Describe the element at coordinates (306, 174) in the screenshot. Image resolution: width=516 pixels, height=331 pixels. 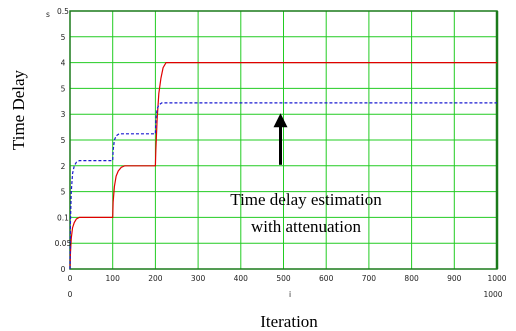
I see `annotation: Time delay estimation with attenuation` at that location.